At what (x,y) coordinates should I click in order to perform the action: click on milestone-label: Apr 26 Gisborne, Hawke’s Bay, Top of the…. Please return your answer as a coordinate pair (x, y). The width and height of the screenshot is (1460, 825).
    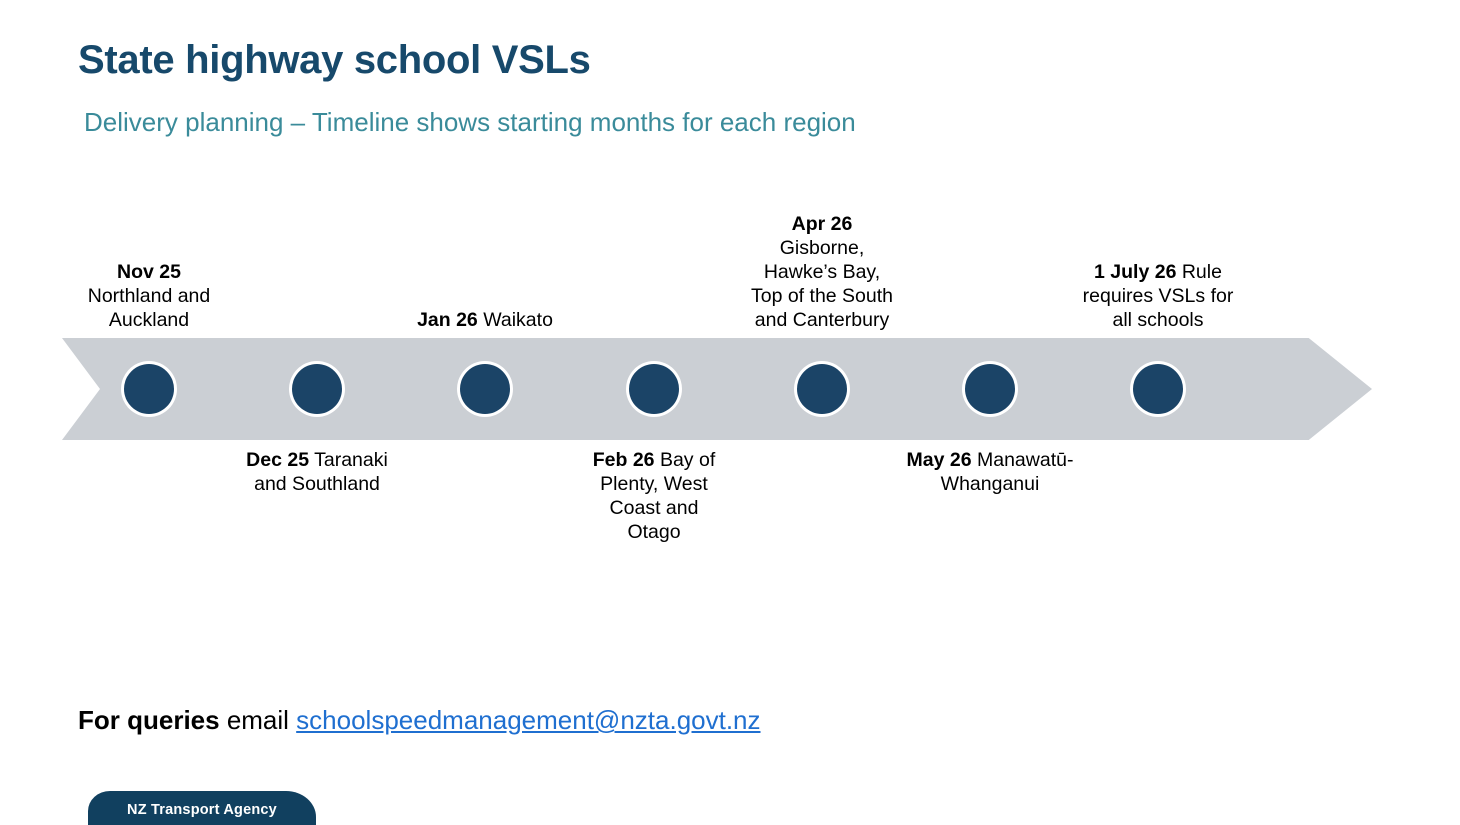
    Looking at the image, I should click on (822, 272).